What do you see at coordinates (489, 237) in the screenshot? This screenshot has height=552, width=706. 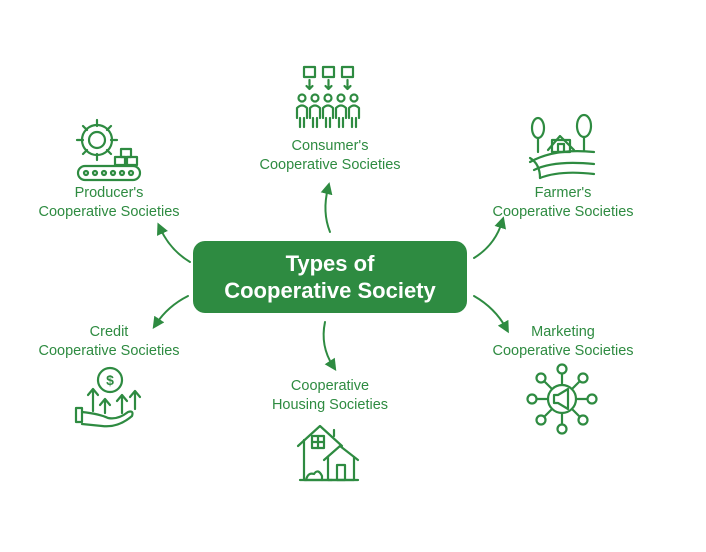 I see `arrow-to-farmer` at bounding box center [489, 237].